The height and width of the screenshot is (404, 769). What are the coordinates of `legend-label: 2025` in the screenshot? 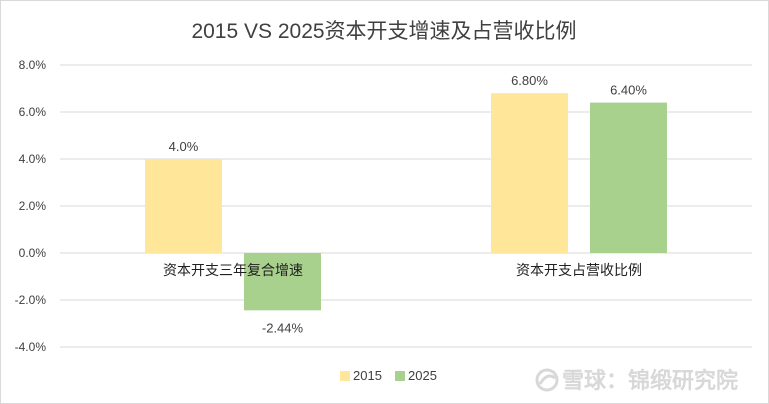 It's located at (422, 375).